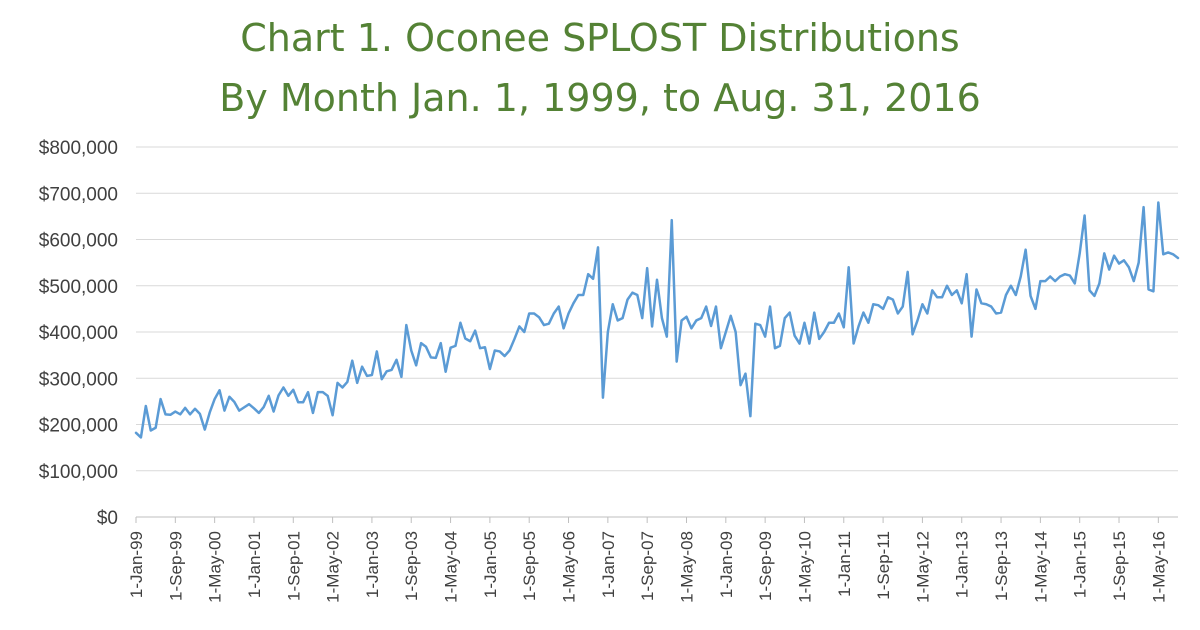  I want to click on x-axis, so click(656, 519).